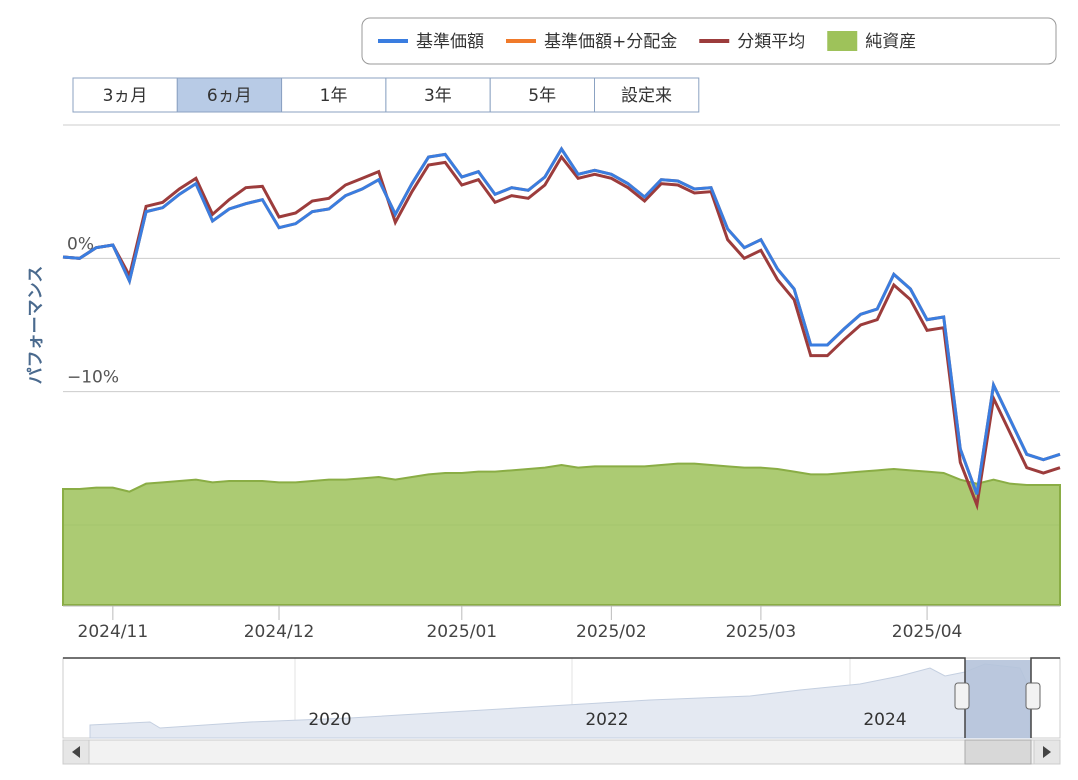 The height and width of the screenshot is (780, 1078). I want to click on range-button-label: 3ヵ月, so click(125, 96).